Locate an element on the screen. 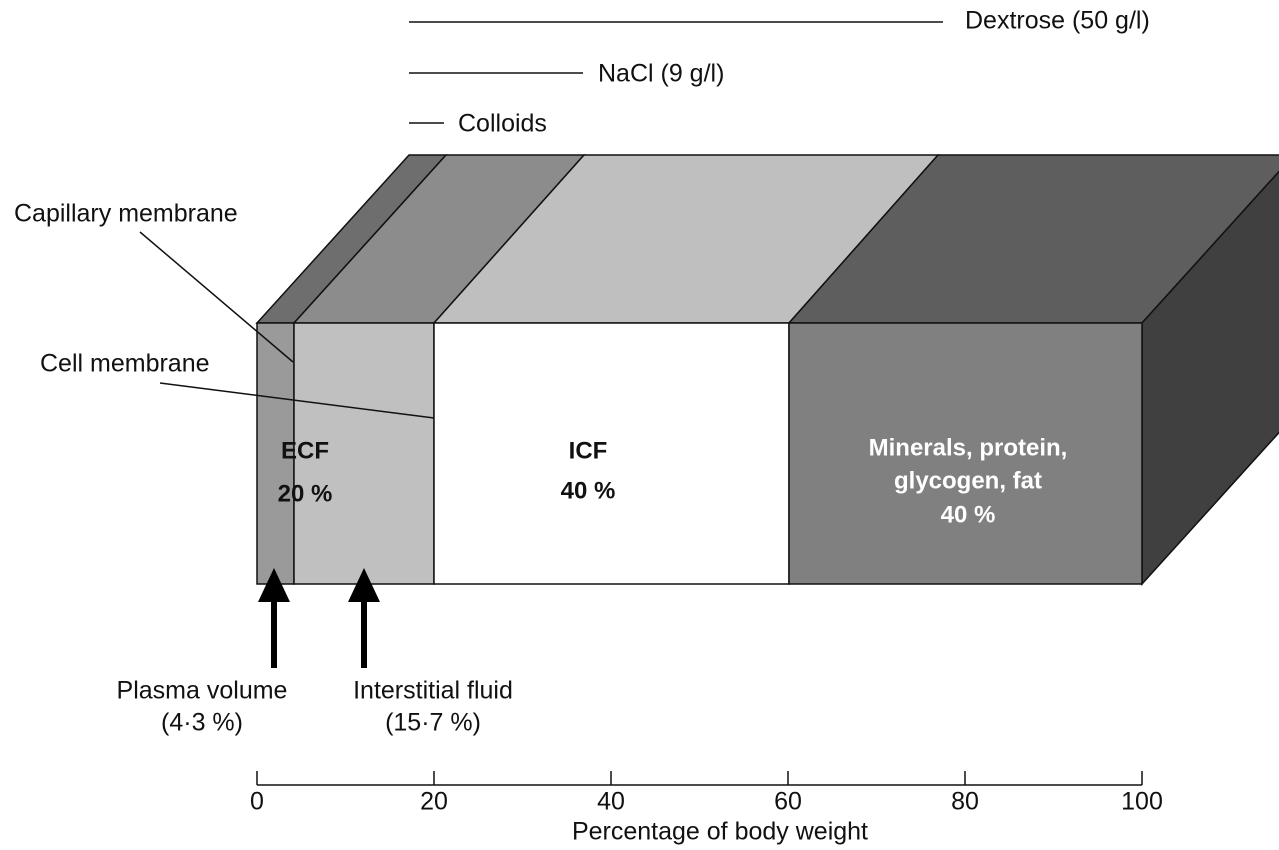  plasma-percent: (4·3 %) is located at coordinates (202, 723).